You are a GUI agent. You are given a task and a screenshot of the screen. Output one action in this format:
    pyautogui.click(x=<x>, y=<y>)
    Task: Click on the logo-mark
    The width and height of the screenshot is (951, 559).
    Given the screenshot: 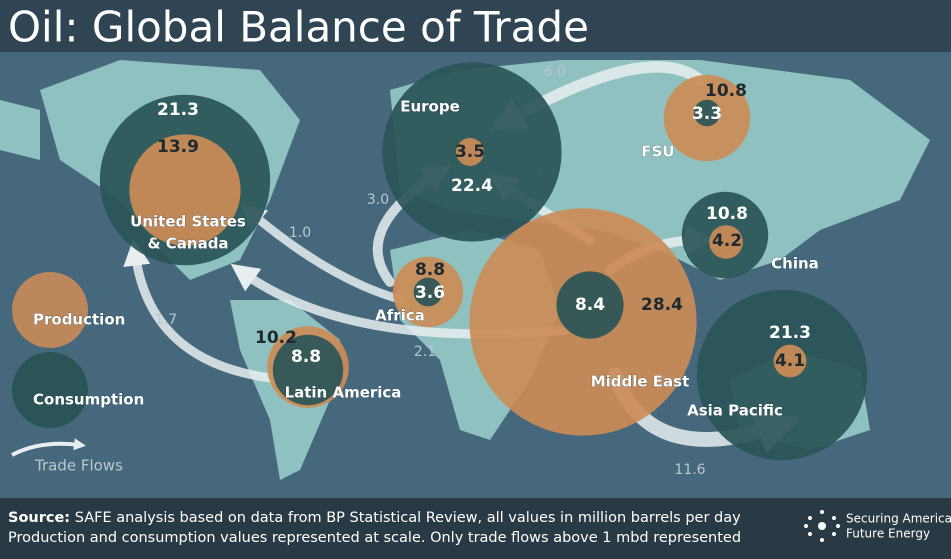 What is the action you would take?
    pyautogui.click(x=822, y=526)
    